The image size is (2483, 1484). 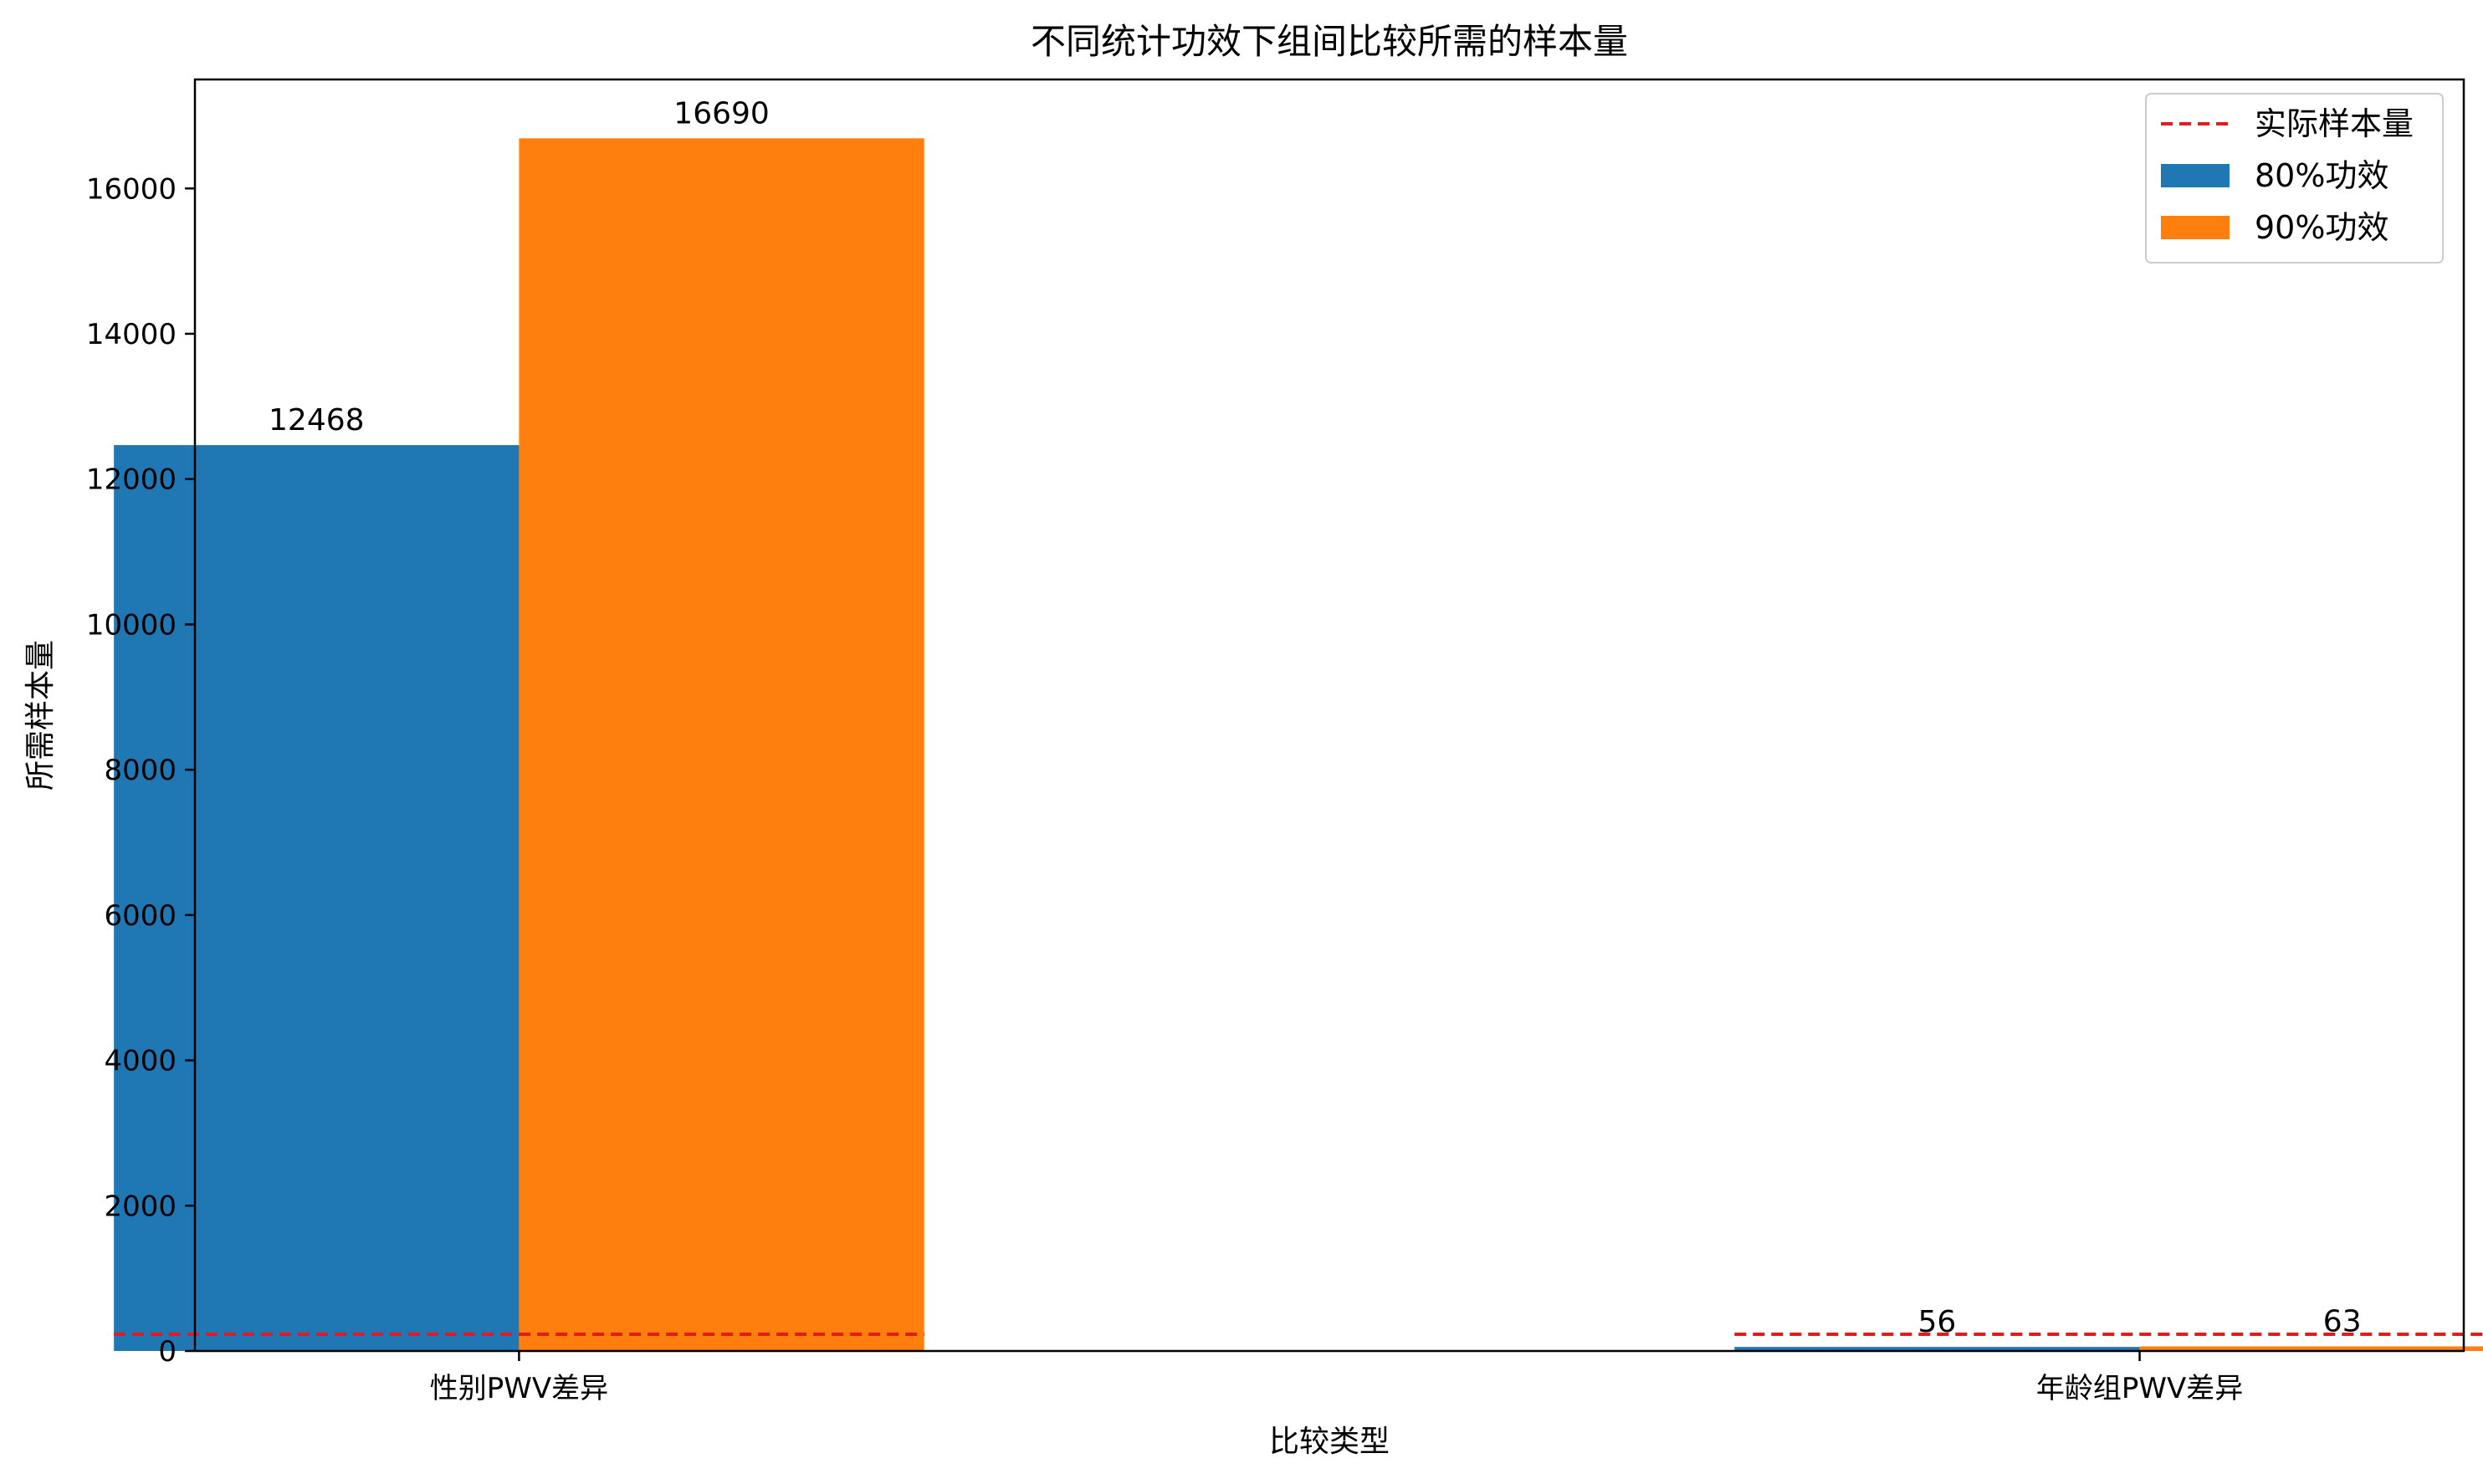 I want to click on legend-label-80-power: 80%功效, so click(x=2321, y=175).